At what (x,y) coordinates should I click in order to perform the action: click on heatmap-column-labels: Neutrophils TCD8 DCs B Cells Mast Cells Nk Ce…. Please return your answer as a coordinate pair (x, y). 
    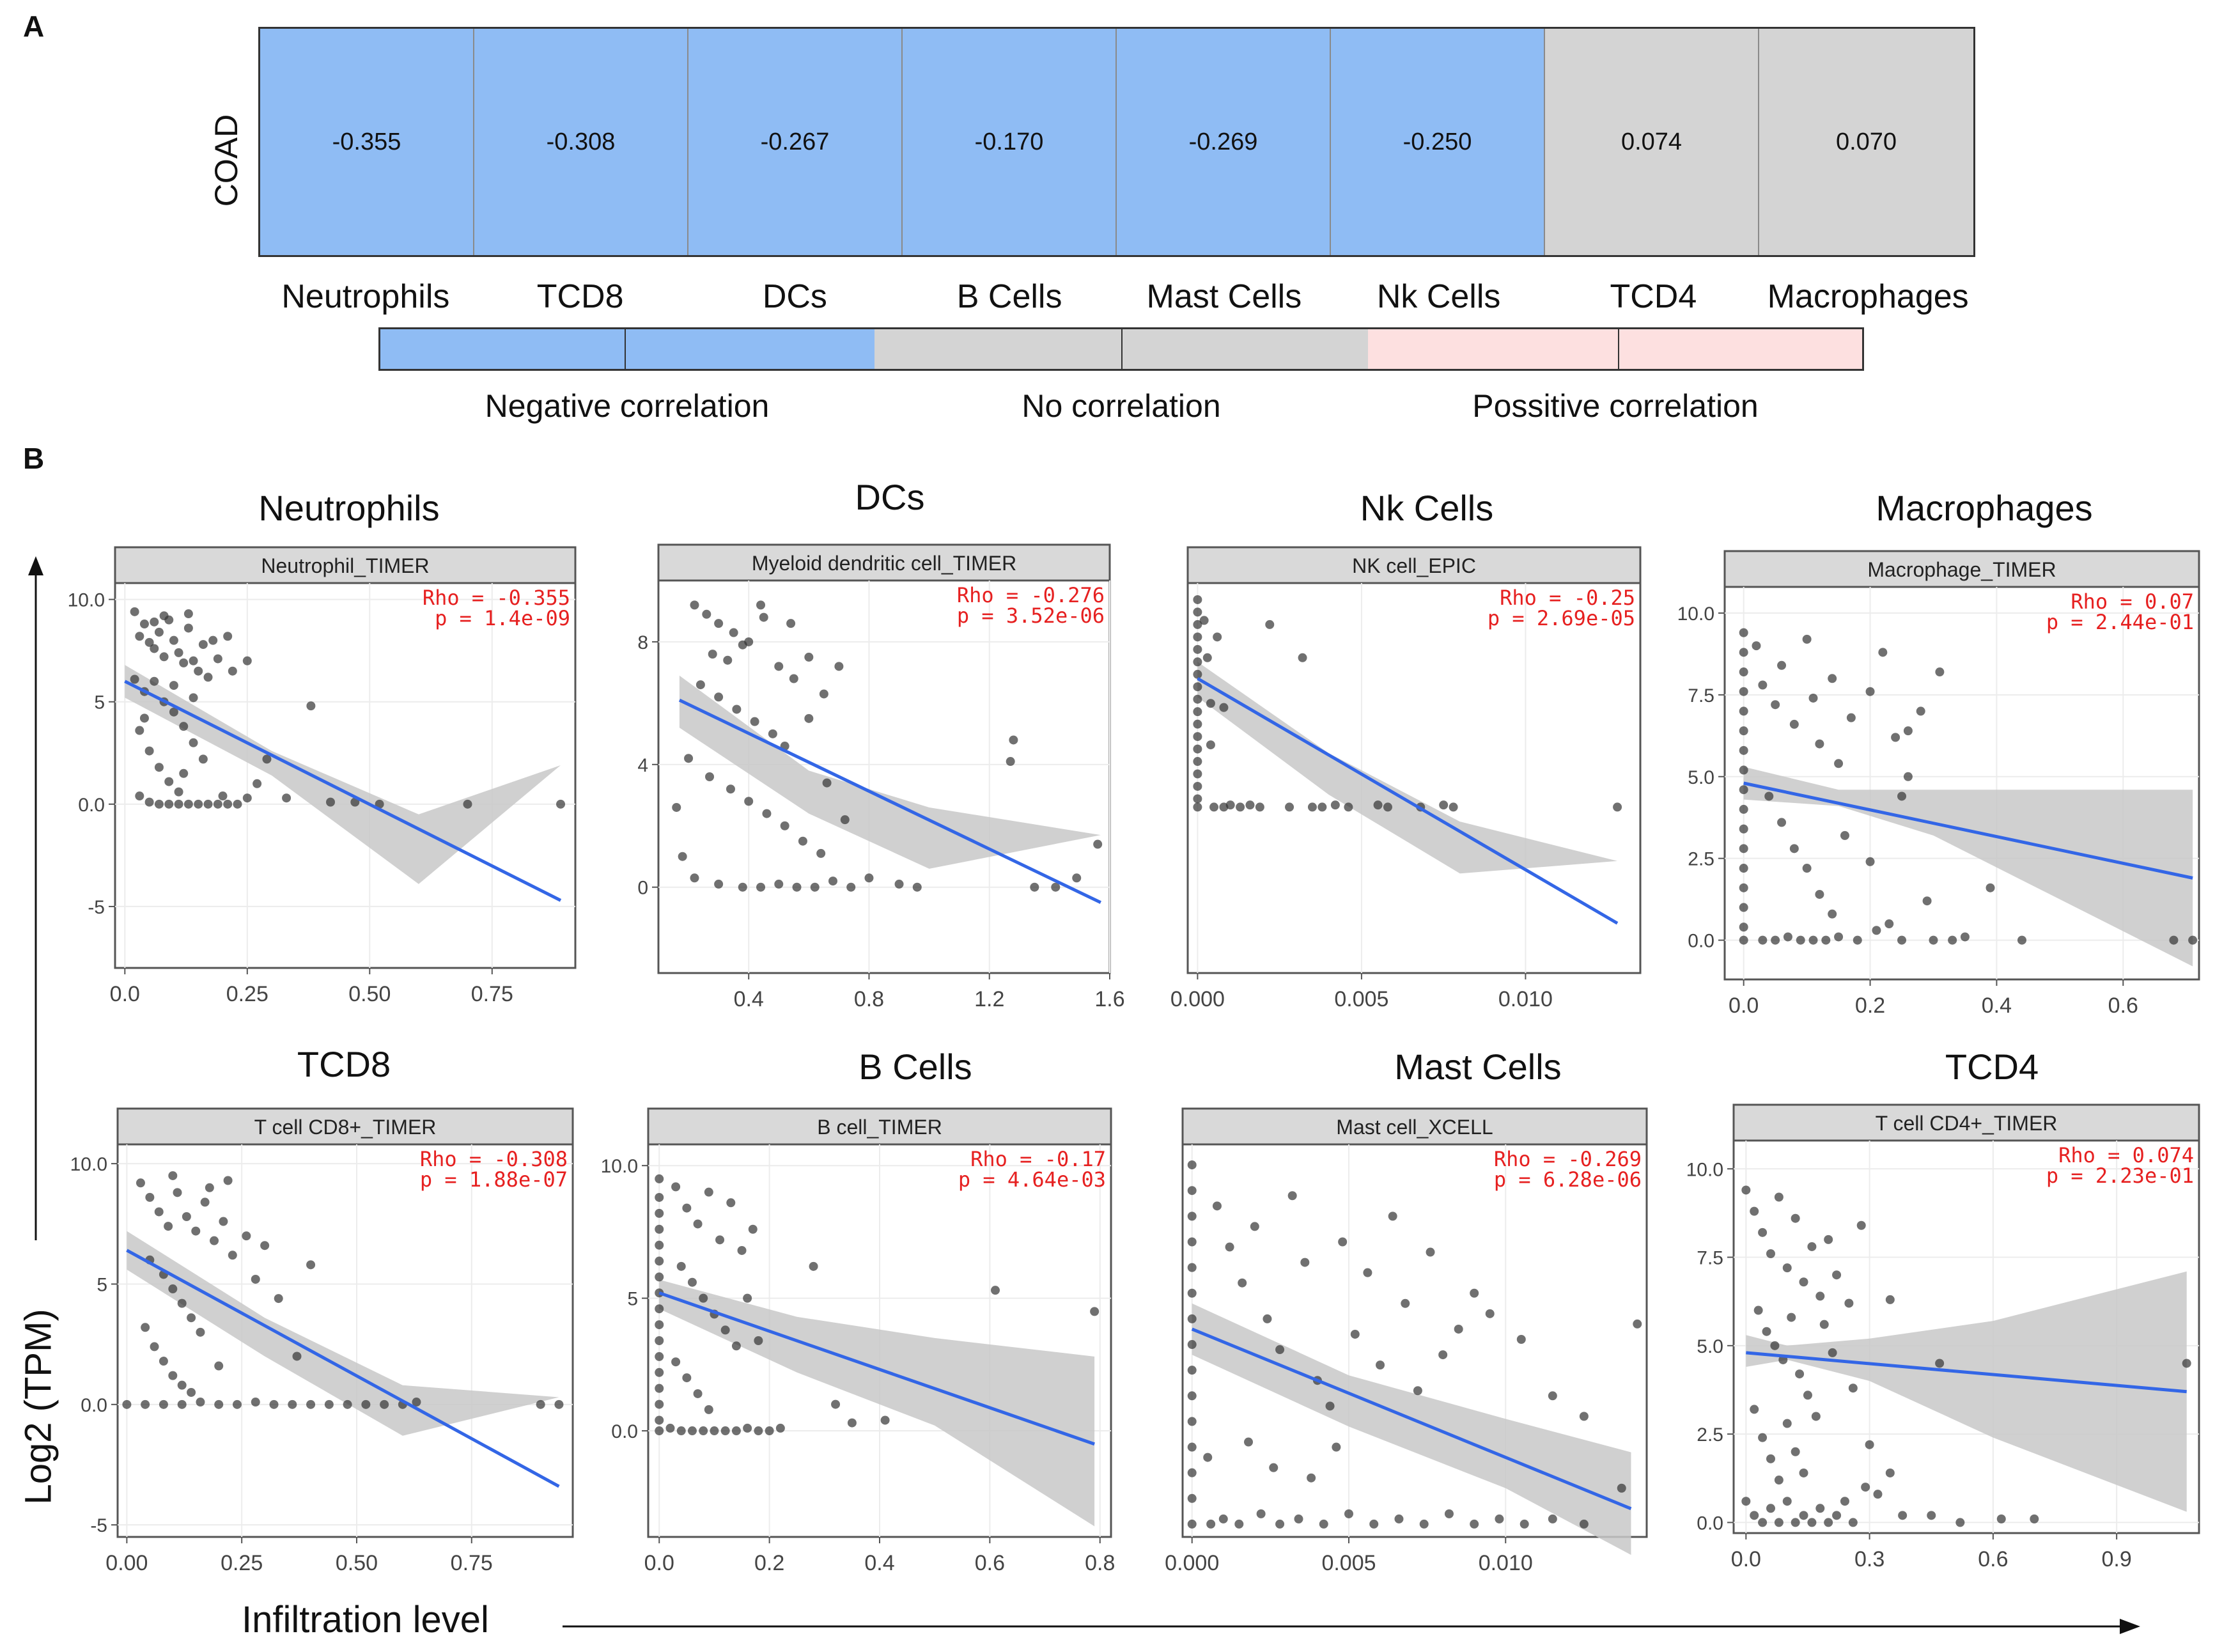
    Looking at the image, I should click on (1116, 299).